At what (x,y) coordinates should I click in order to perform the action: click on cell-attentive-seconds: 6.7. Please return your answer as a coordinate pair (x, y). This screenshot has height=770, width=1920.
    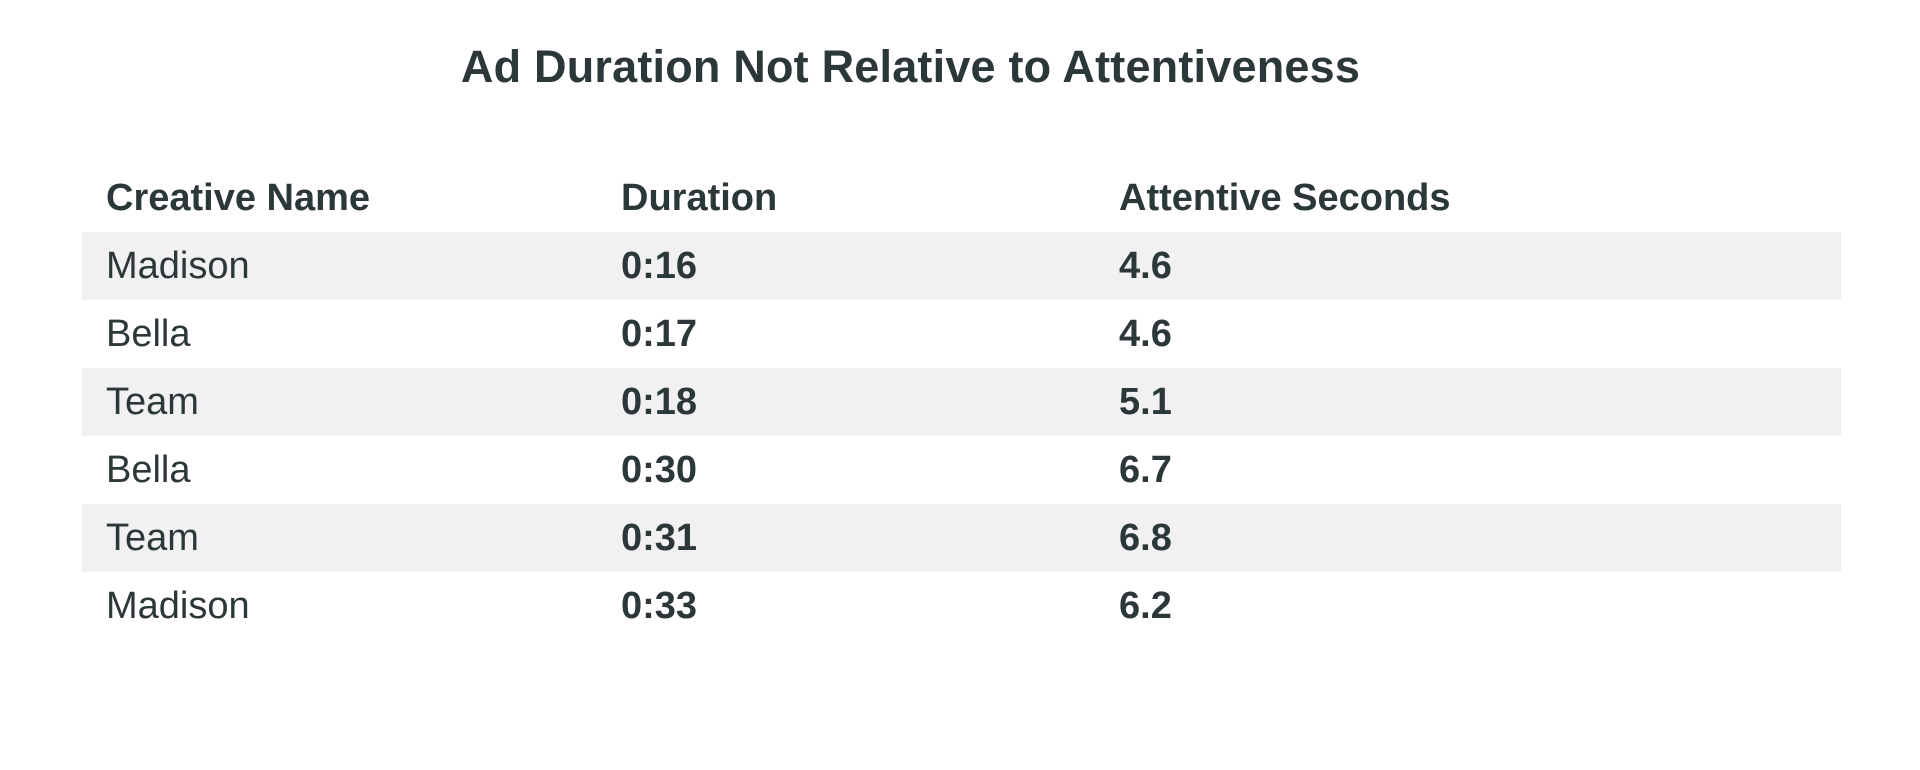
    Looking at the image, I should click on (1145, 469).